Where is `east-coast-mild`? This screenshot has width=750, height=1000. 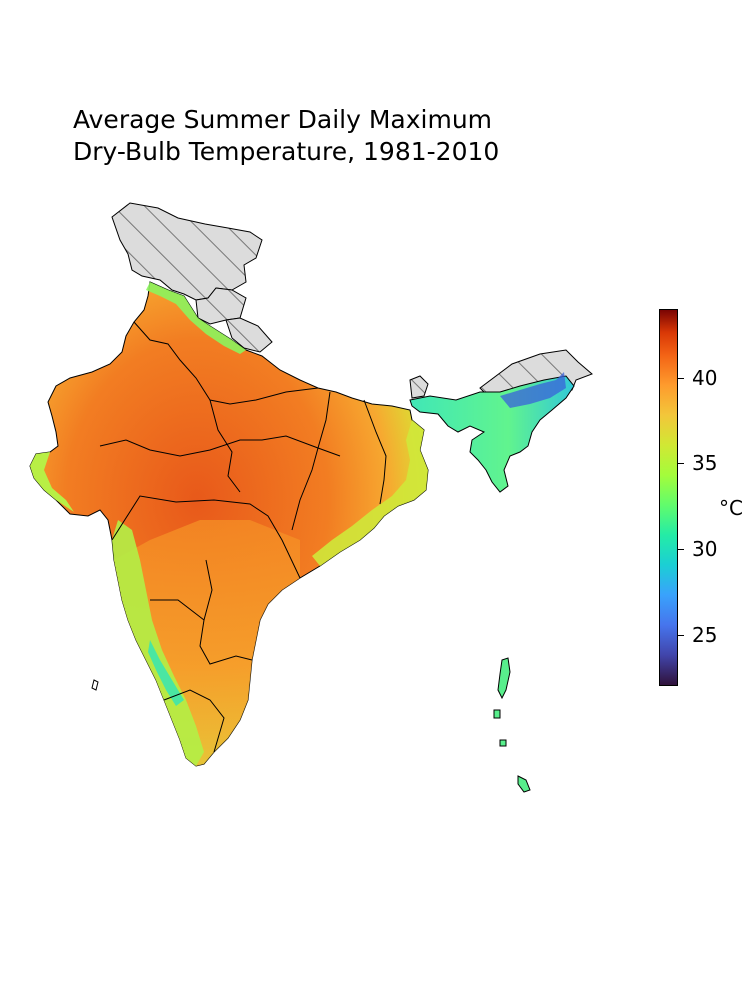 east-coast-mild is located at coordinates (370, 493).